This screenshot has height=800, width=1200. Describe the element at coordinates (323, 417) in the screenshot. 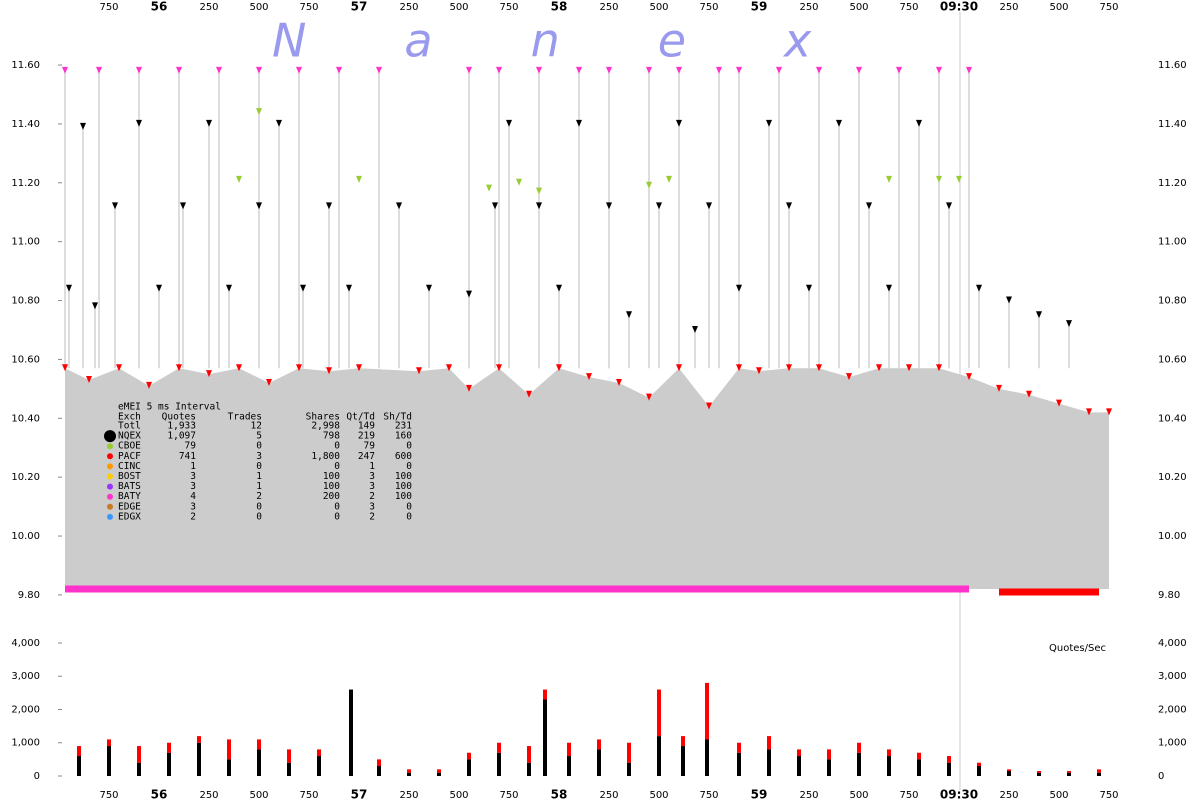

I see `table-cell: Shares` at that location.